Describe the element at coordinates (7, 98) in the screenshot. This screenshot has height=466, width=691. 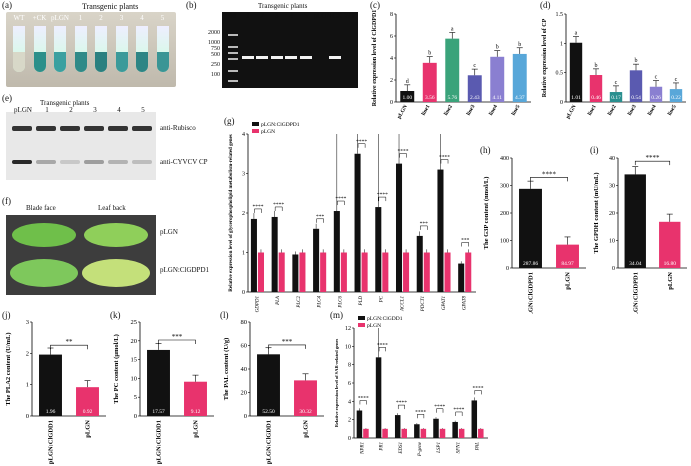
I see `panel-e-label: (e)` at that location.